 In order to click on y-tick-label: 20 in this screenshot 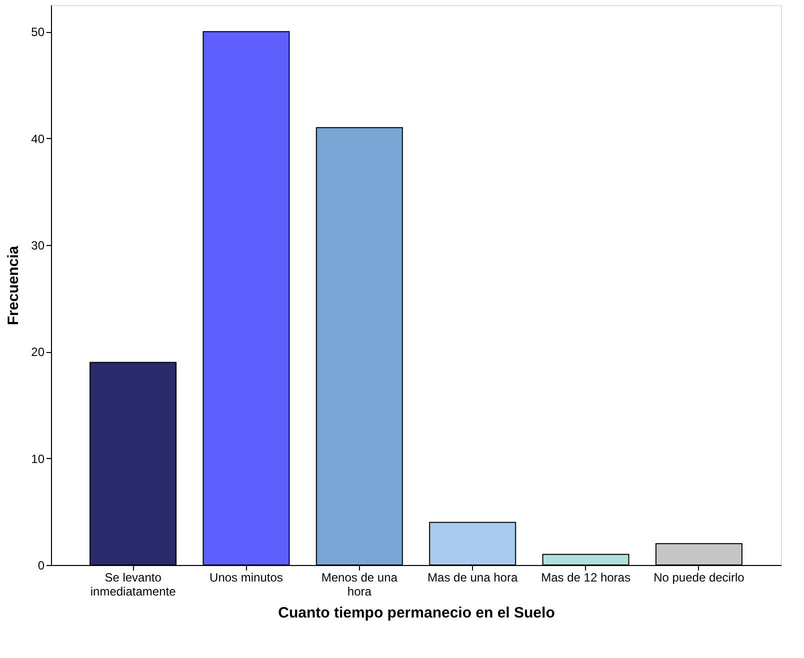, I will do `click(38, 352)`.